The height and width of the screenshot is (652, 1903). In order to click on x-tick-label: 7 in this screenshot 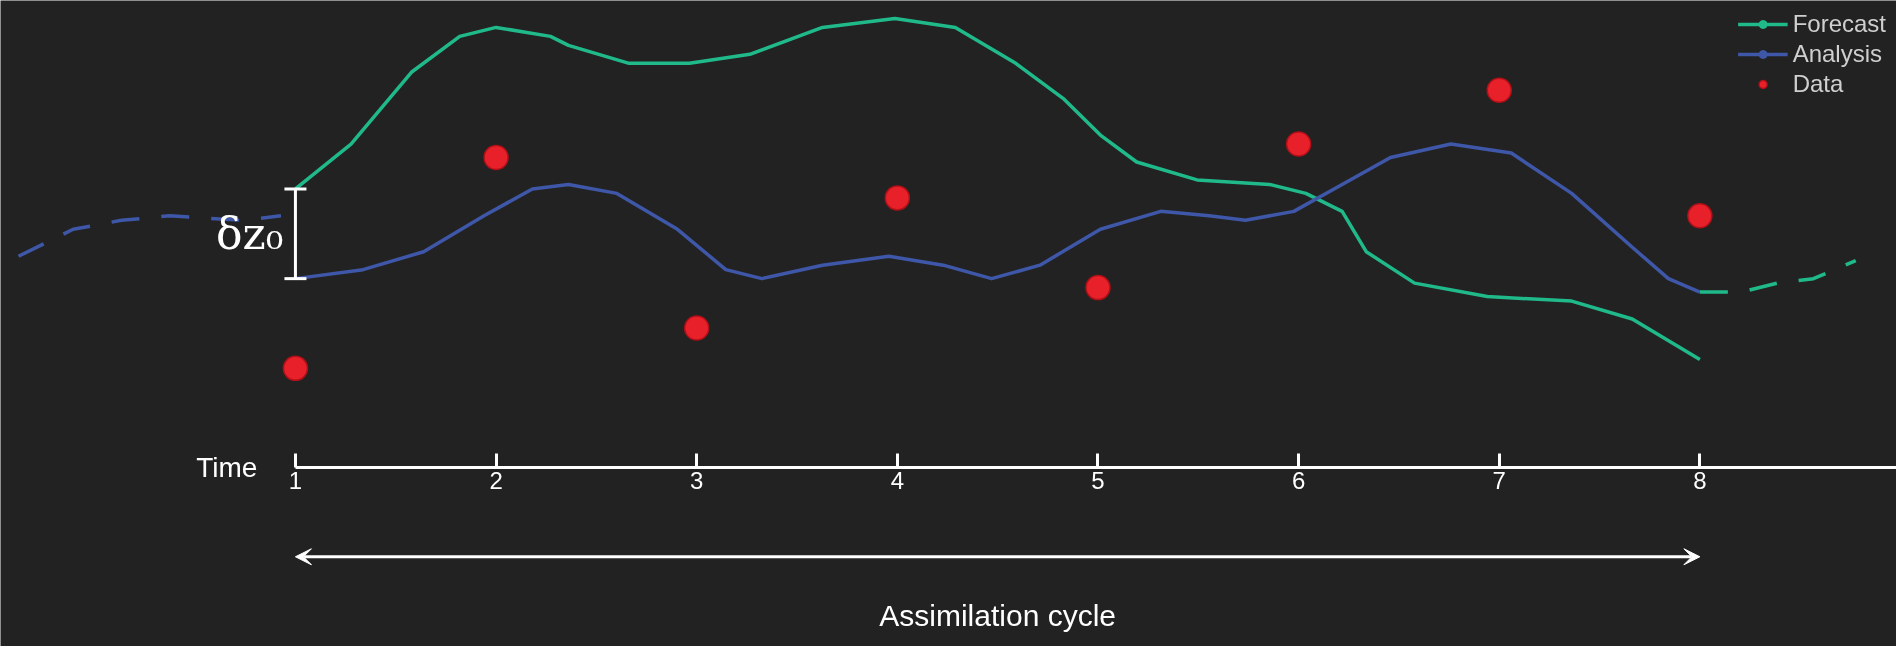, I will do `click(1499, 481)`.